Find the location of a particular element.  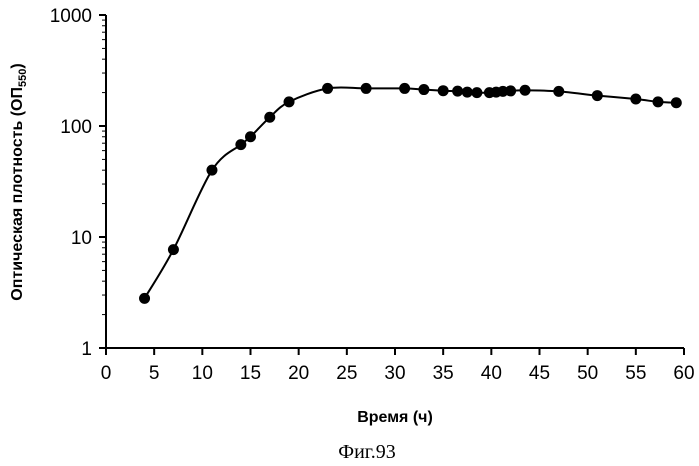

y-tick-label: 10 is located at coordinates (81, 238).